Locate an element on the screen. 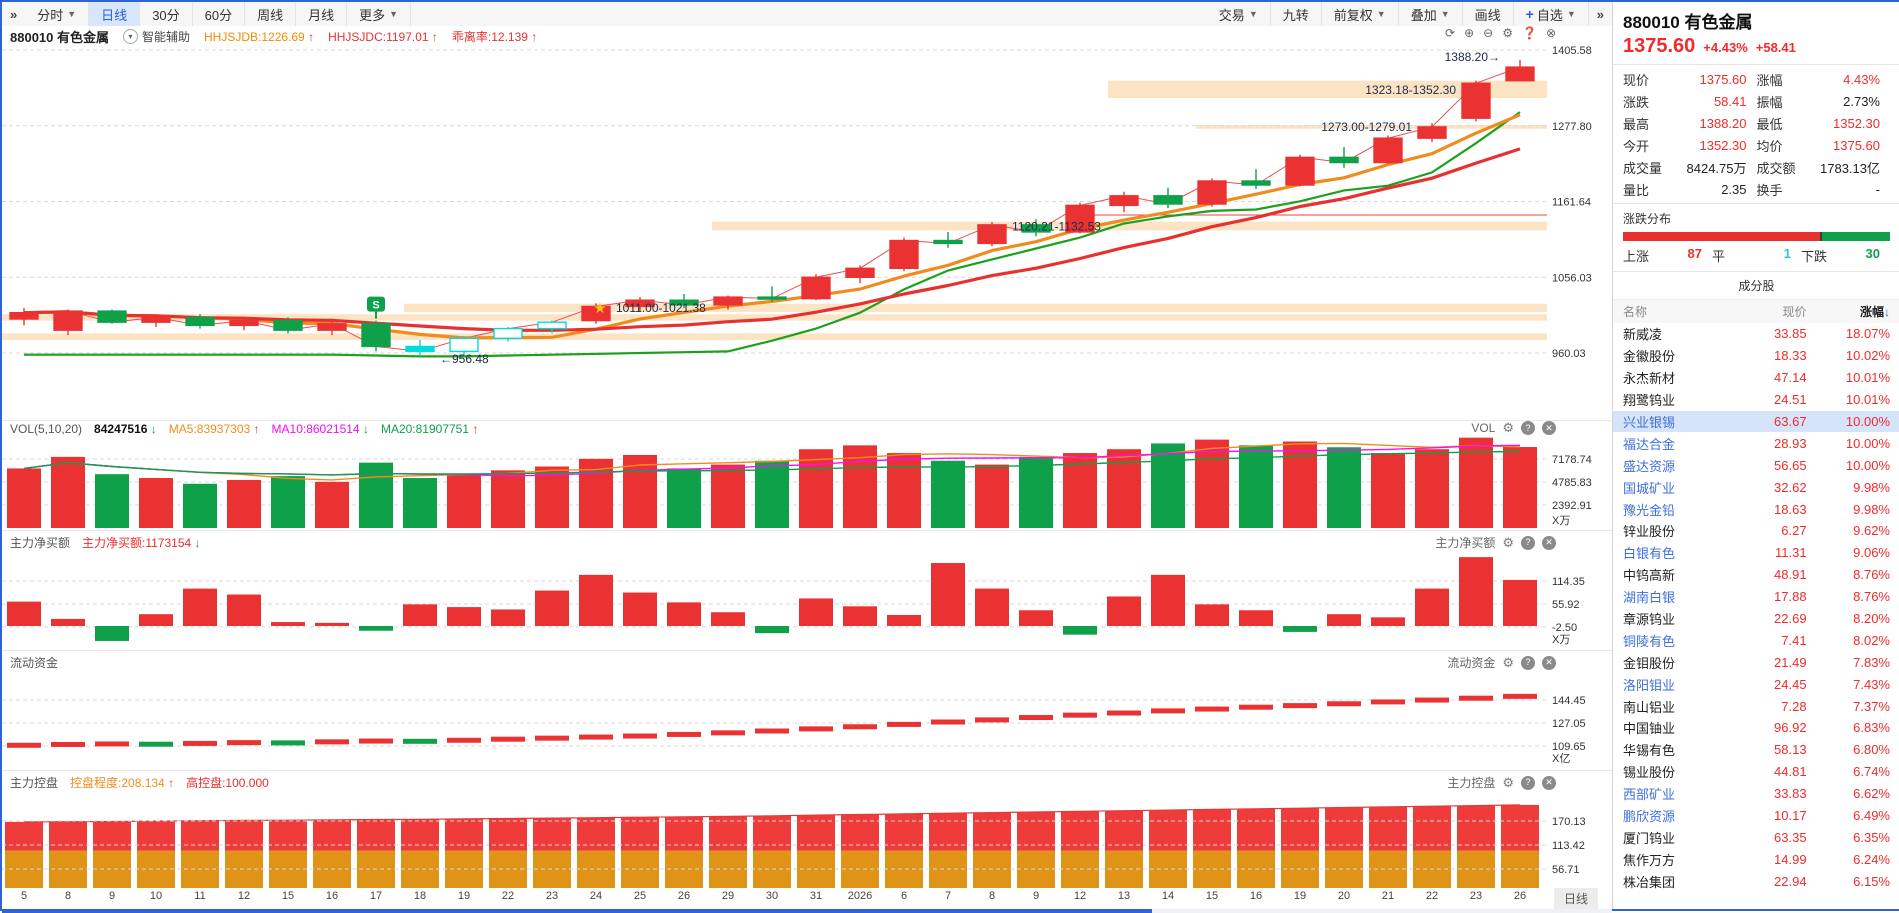  stock-row-中国铀业: 中国铀业 96.92 6.83% is located at coordinates (1756, 728).